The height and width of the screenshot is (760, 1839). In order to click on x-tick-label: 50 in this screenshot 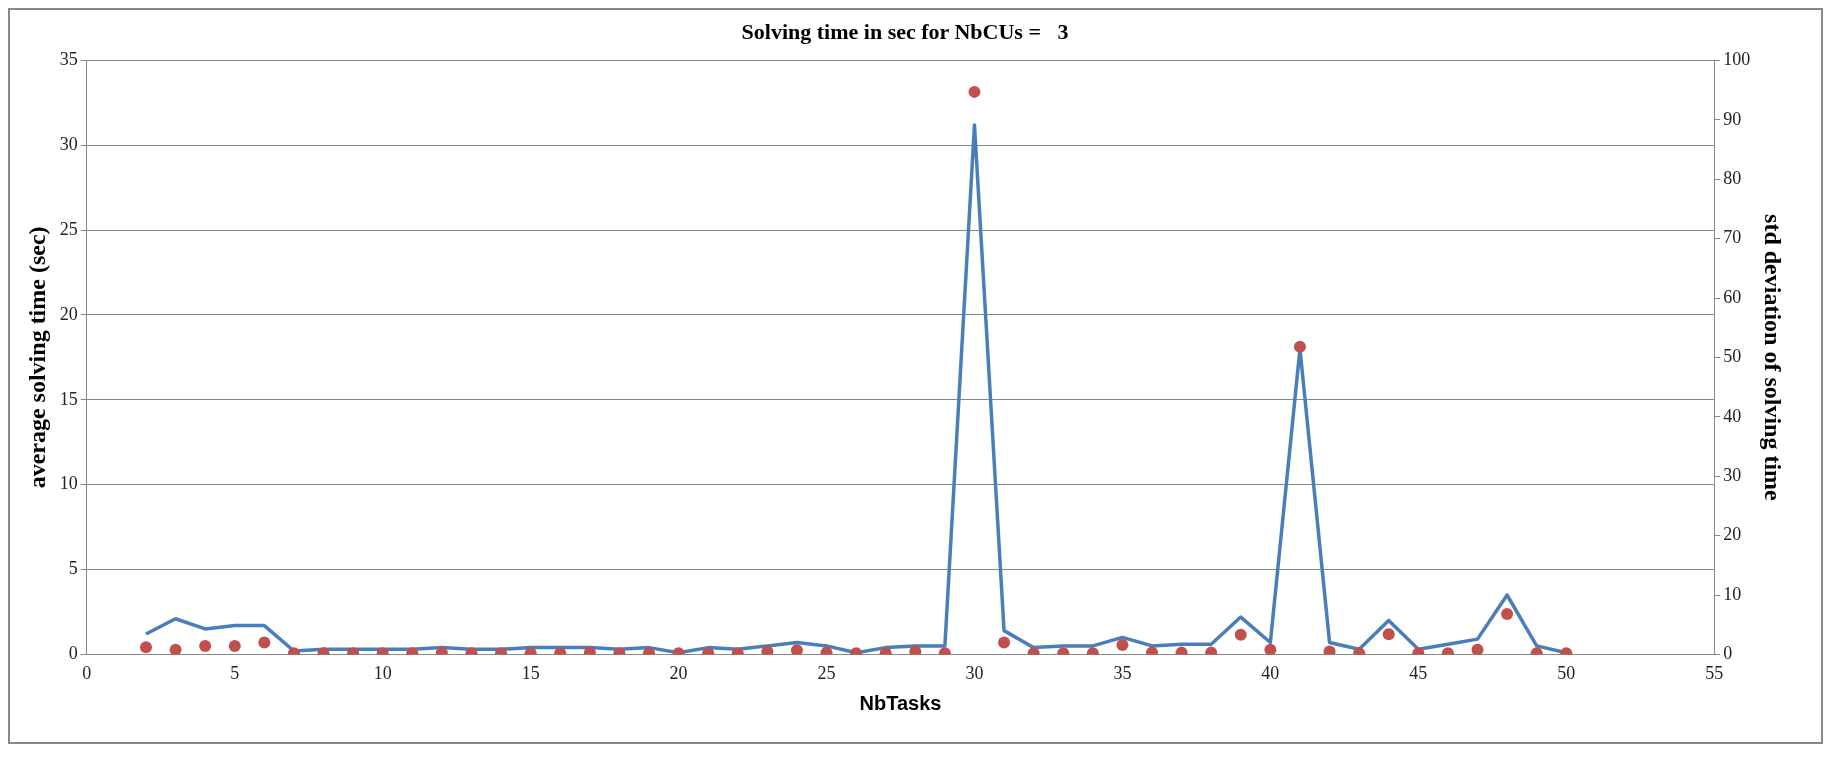, I will do `click(1566, 672)`.